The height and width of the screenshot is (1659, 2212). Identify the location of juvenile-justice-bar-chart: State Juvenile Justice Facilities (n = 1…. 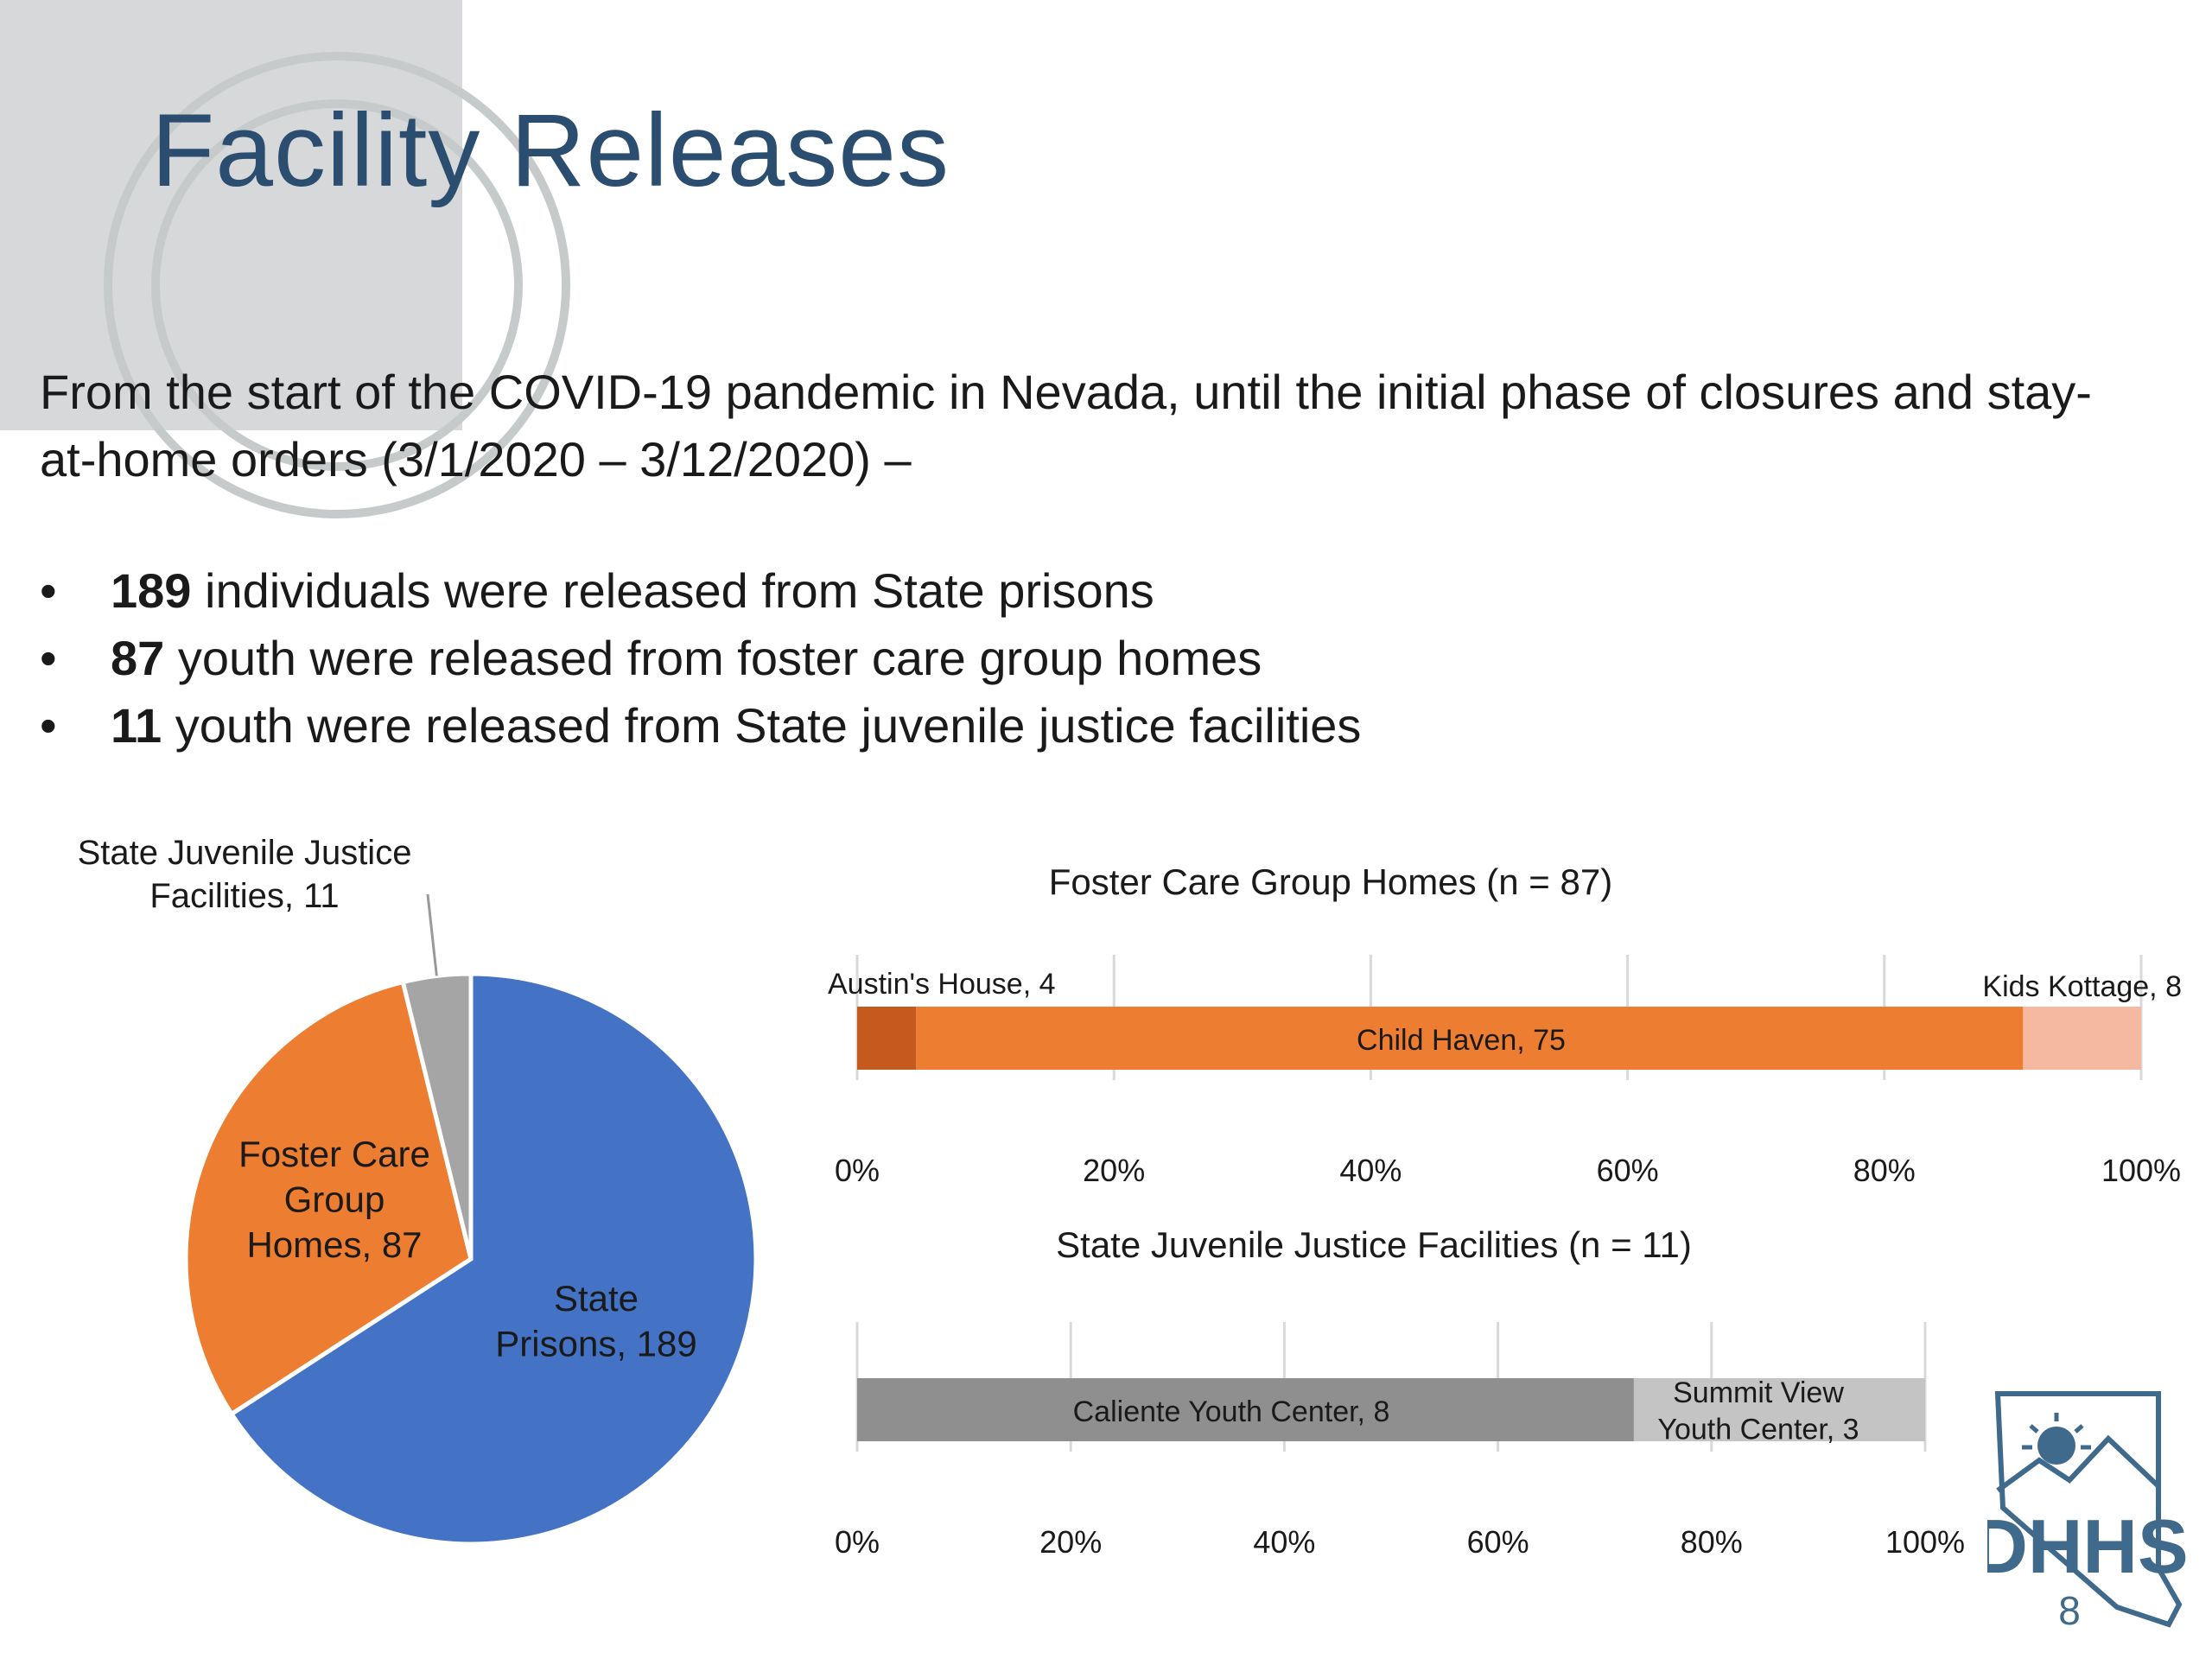
(1400, 1392).